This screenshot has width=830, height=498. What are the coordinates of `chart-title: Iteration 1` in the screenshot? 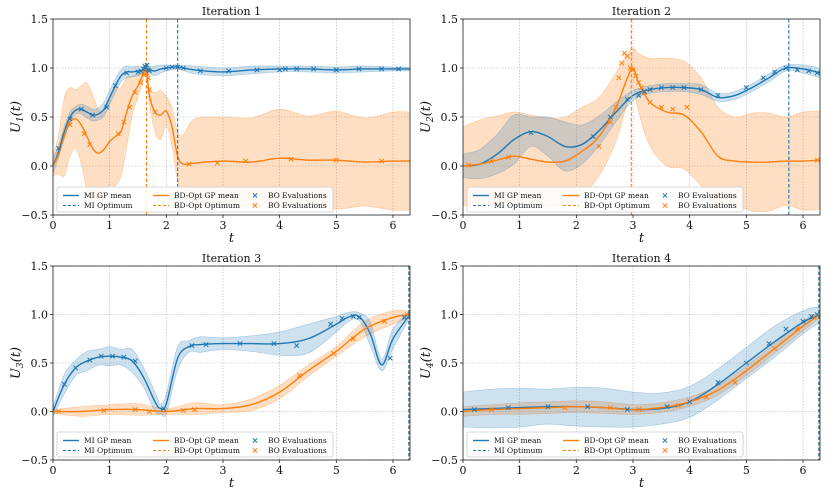 It's located at (231, 11).